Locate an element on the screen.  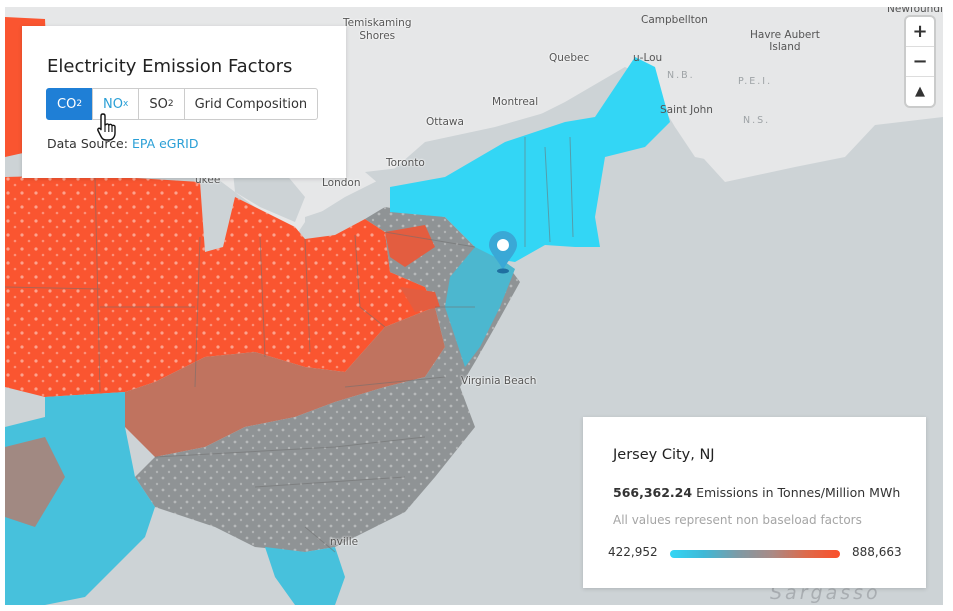
hand-cursor-icon is located at coordinates (106, 127).